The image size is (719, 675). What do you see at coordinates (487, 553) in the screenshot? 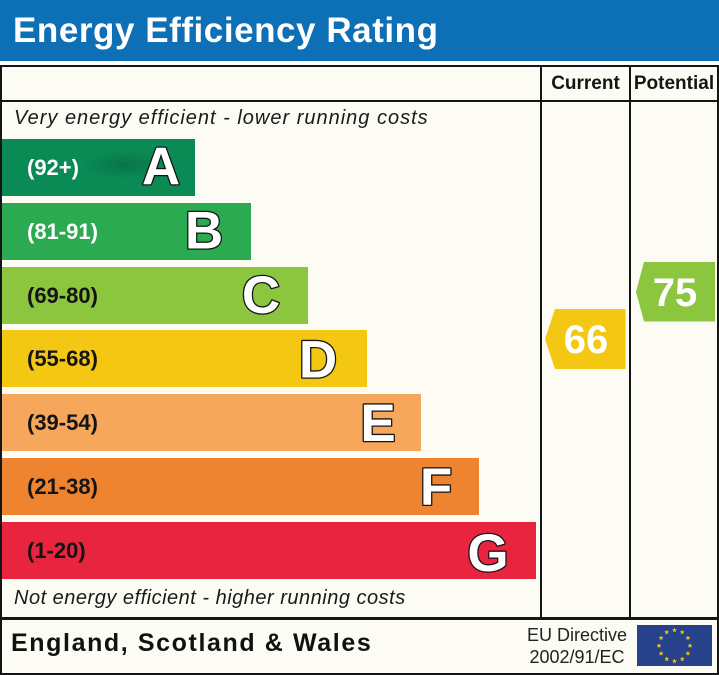
I see `svg-text: G` at bounding box center [487, 553].